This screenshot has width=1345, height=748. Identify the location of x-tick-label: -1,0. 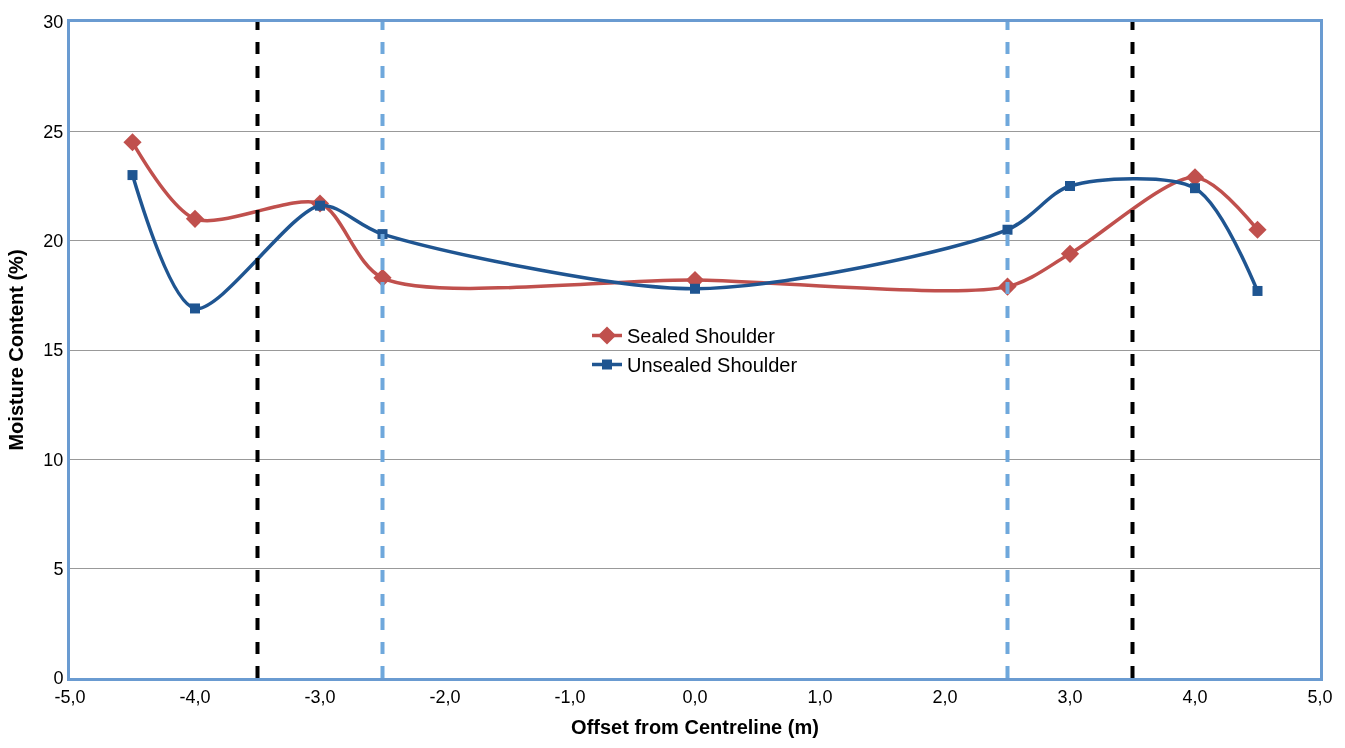
(570, 696).